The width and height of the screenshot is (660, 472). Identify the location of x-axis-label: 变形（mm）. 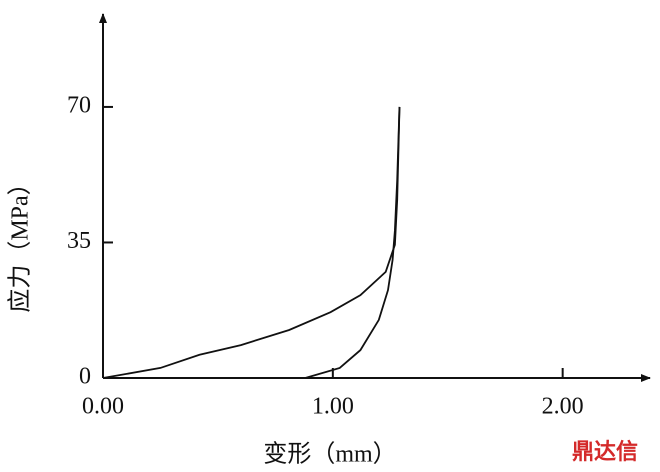
(329, 454).